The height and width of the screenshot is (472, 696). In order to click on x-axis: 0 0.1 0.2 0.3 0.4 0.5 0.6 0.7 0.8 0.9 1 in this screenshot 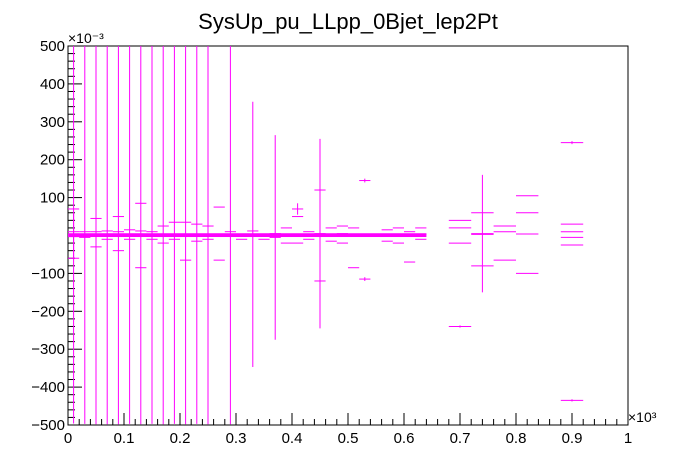, I will do `click(348, 430)`.